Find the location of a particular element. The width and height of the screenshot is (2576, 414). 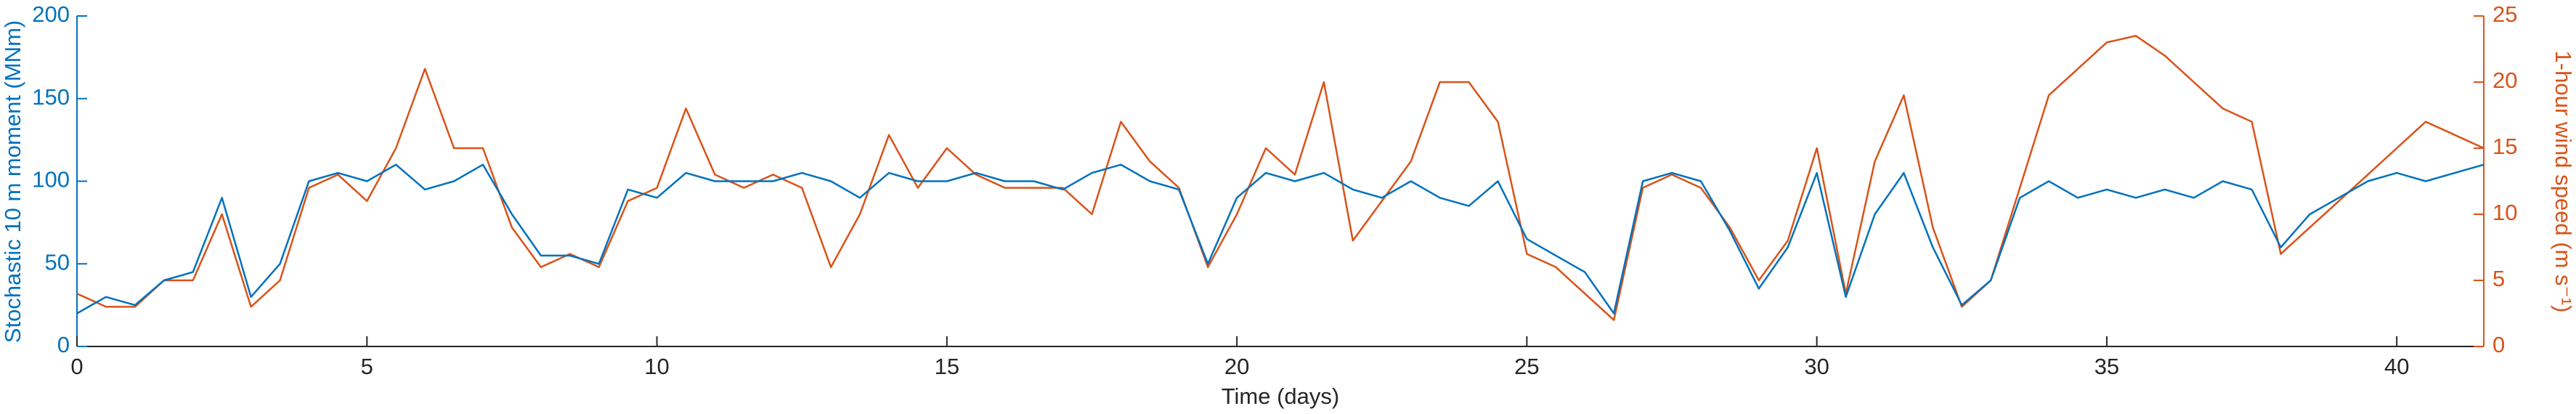

x-tick-label: 40 is located at coordinates (2396, 366).